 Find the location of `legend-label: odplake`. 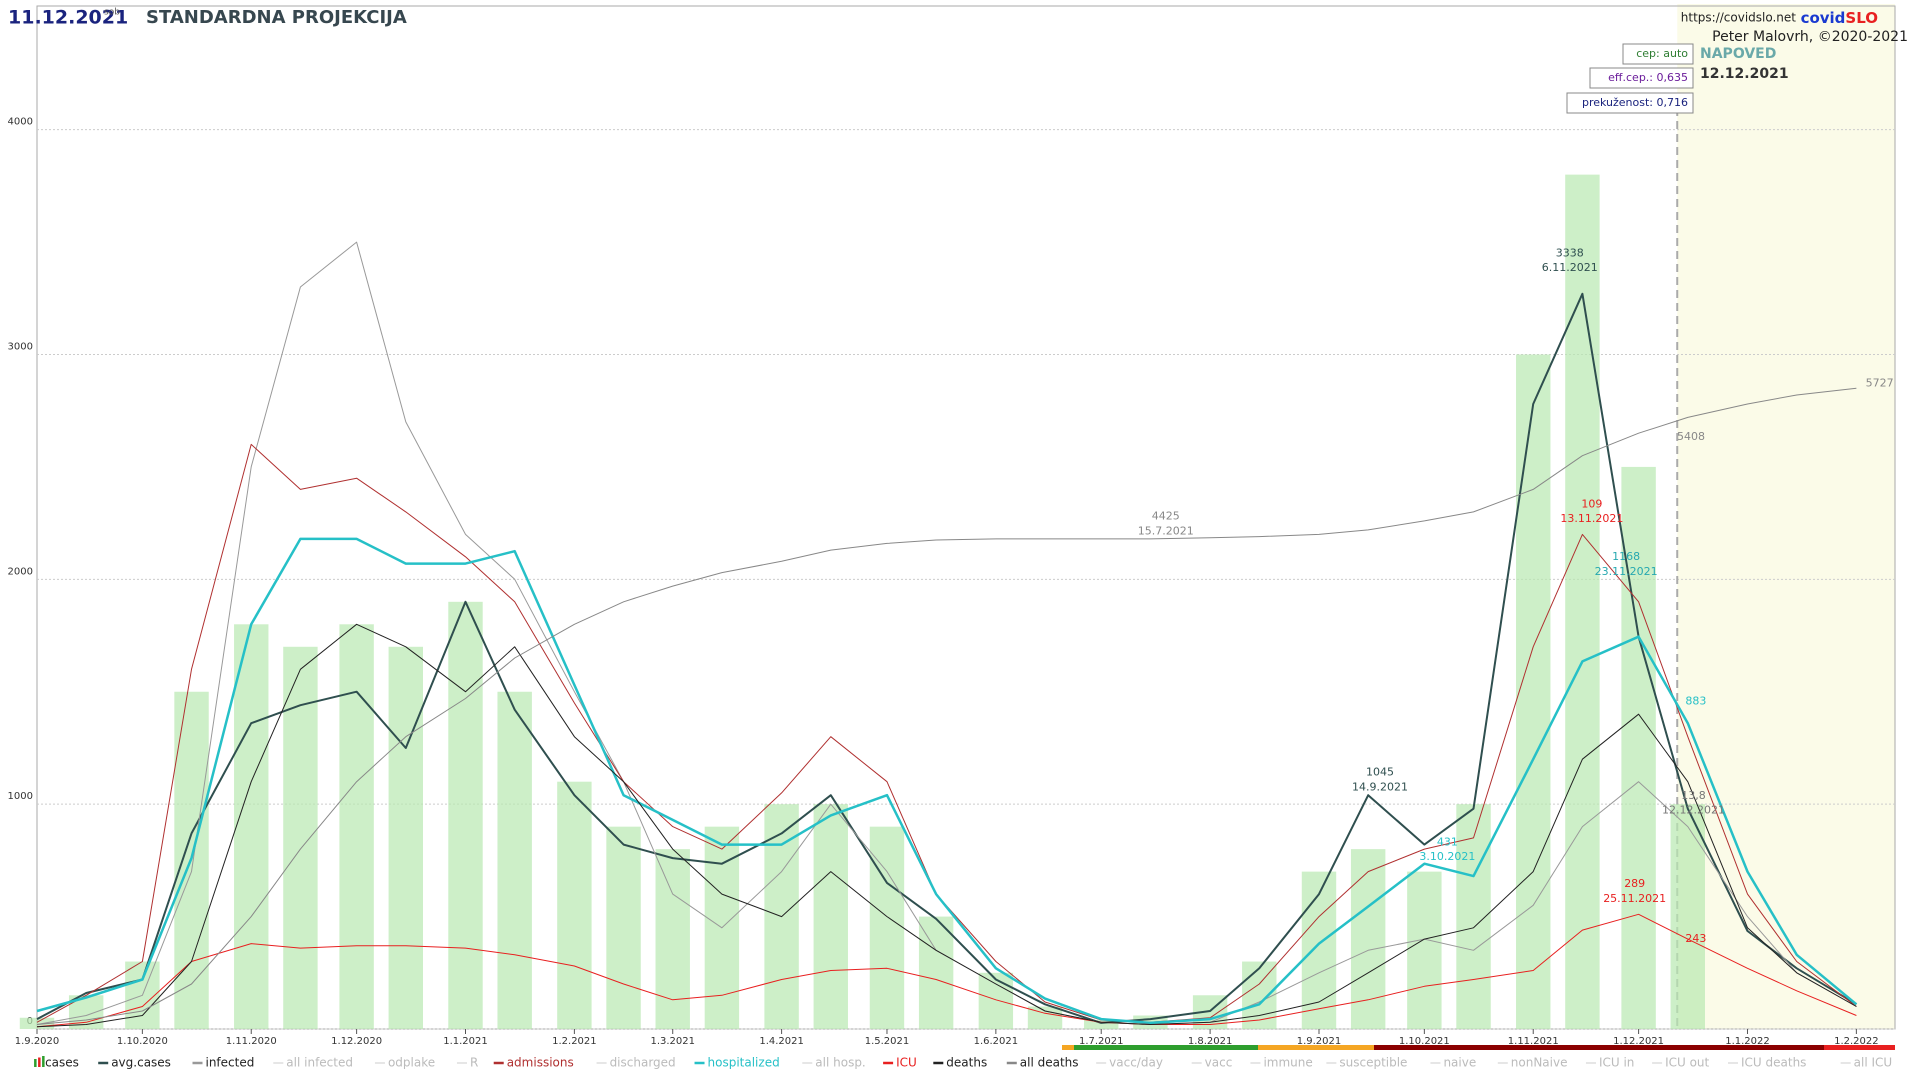

legend-label: odplake is located at coordinates (411, 1063).